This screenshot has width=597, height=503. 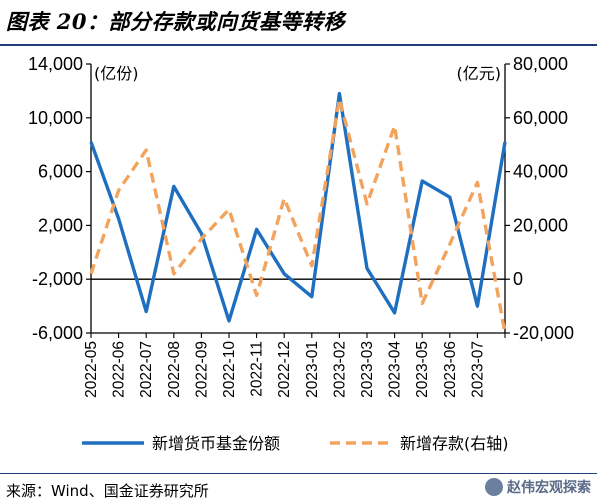 I want to click on right-tick-label: 80,000, so click(x=540, y=64).